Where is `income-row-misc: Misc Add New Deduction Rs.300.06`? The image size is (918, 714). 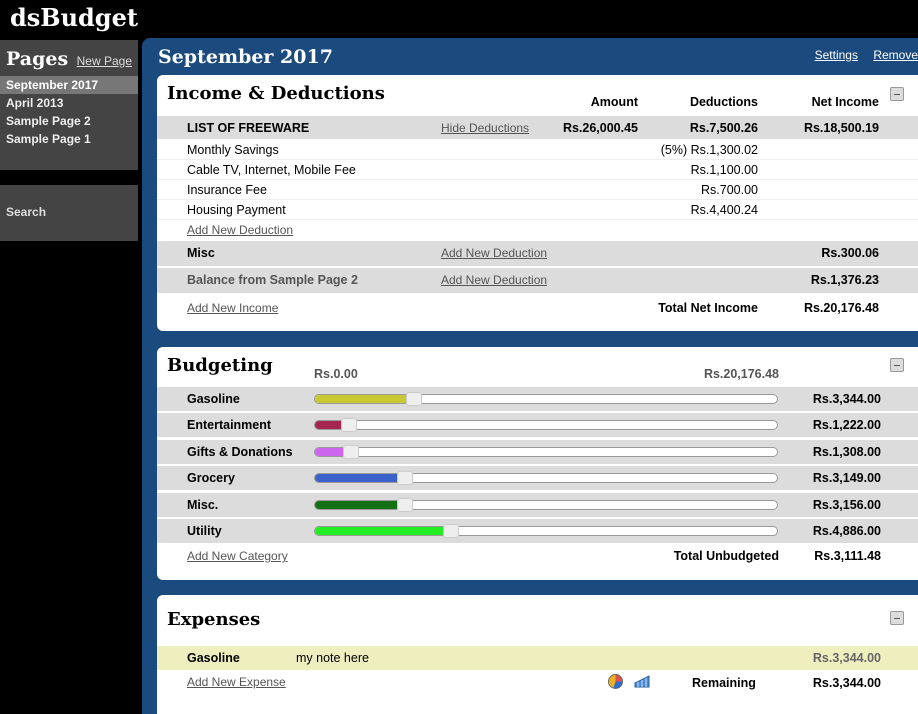 income-row-misc: Misc Add New Deduction Rs.300.06 is located at coordinates (537, 254).